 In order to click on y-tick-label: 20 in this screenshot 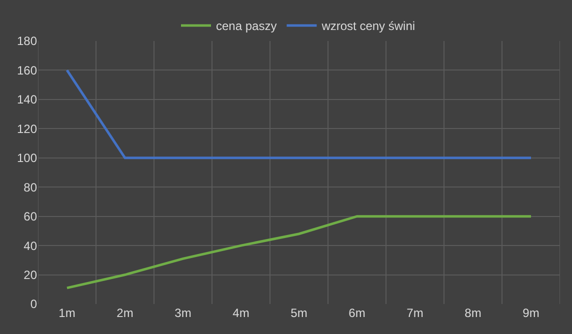, I will do `click(31, 275)`.